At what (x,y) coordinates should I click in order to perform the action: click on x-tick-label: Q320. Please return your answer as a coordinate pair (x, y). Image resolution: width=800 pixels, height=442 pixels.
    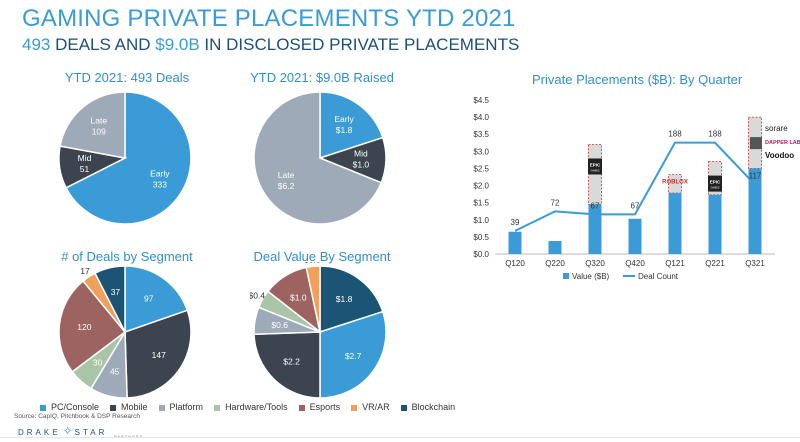
    Looking at the image, I should click on (595, 263).